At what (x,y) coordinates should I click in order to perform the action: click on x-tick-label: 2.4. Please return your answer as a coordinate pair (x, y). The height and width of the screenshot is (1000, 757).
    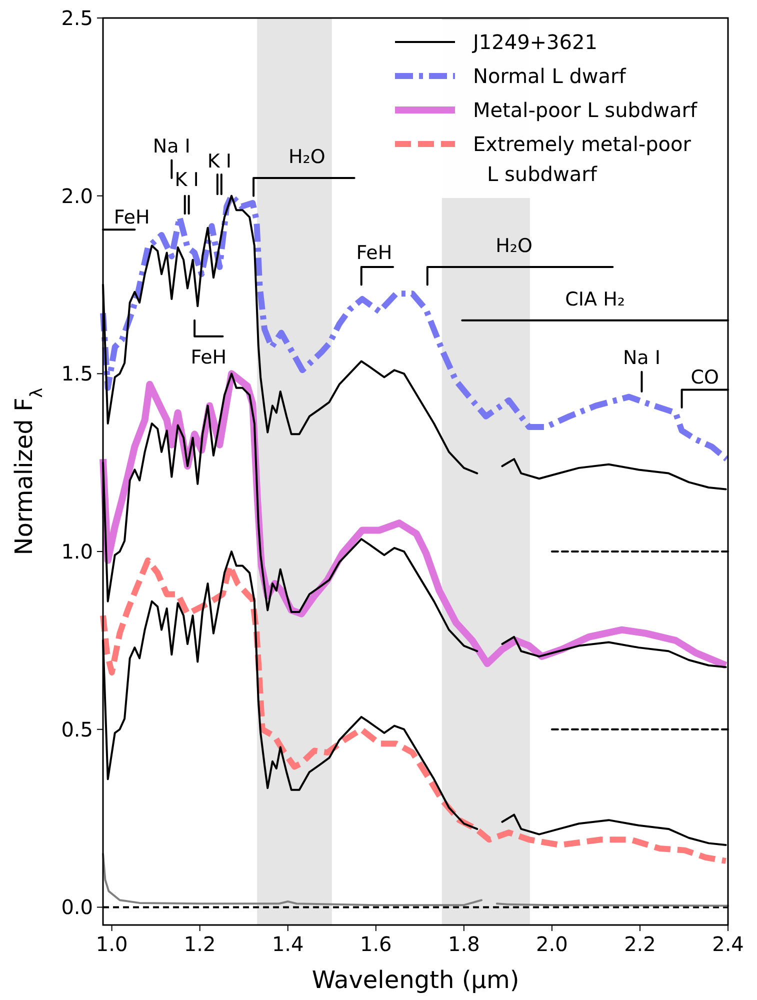
    Looking at the image, I should click on (728, 944).